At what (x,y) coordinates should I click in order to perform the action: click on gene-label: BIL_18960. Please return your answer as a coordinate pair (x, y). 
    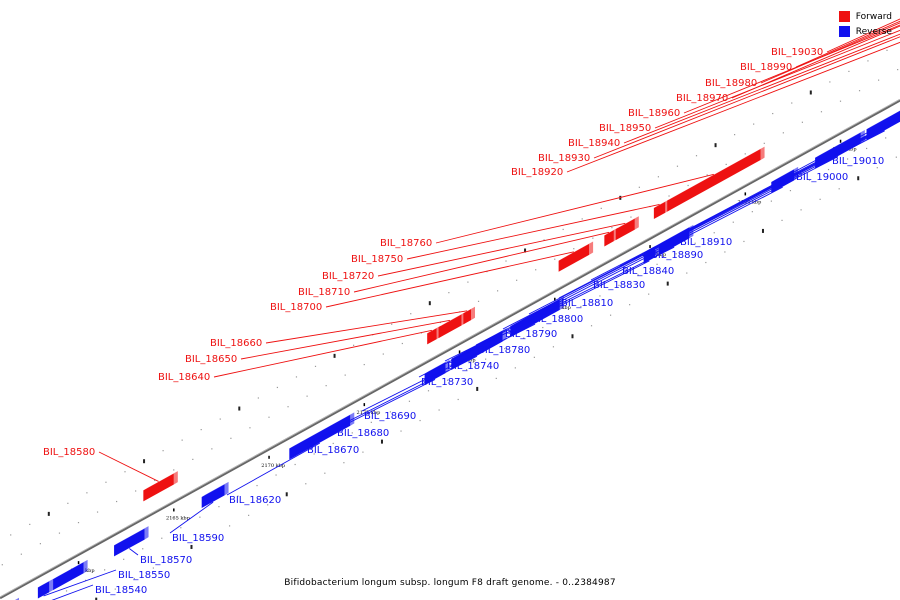
    Looking at the image, I should click on (654, 113).